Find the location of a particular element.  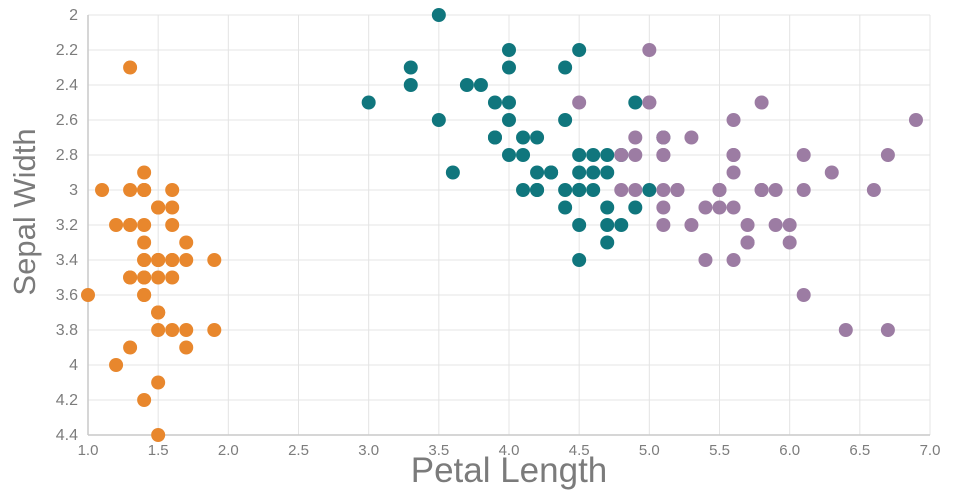

y-tick-label: 3.8 is located at coordinates (67, 330).